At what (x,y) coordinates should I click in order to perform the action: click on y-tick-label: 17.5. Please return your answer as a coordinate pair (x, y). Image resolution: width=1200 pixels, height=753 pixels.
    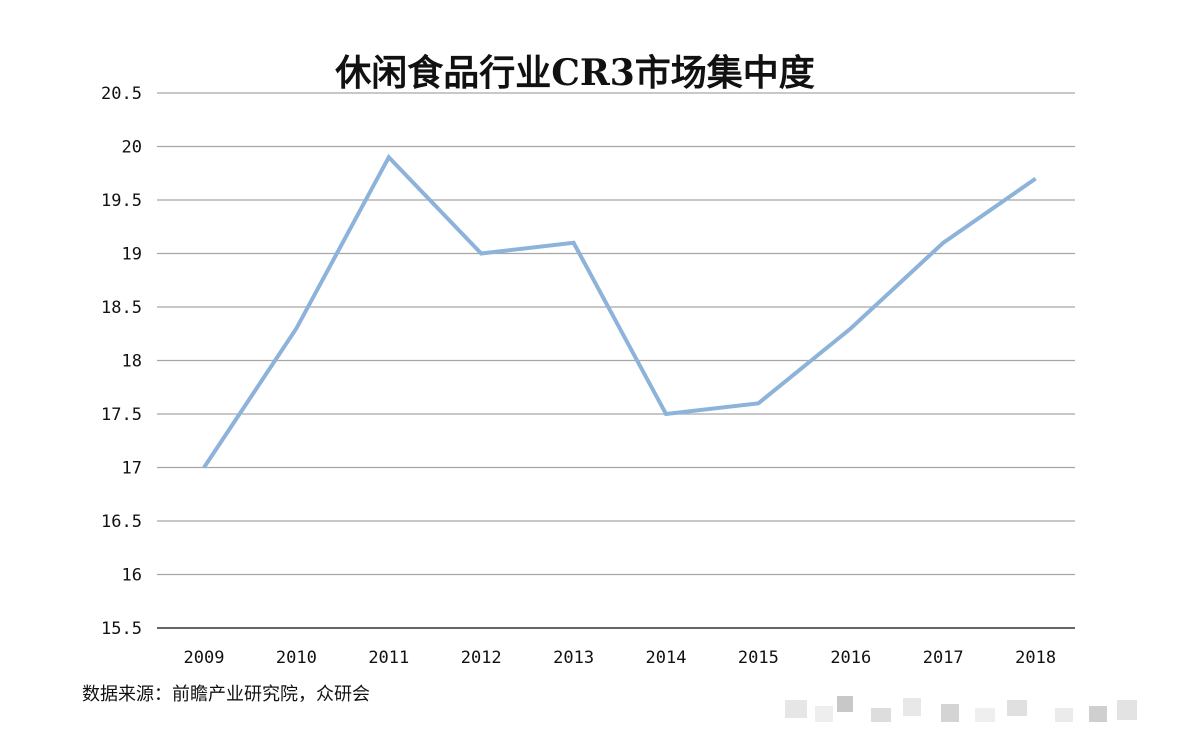
    Looking at the image, I should click on (121, 415).